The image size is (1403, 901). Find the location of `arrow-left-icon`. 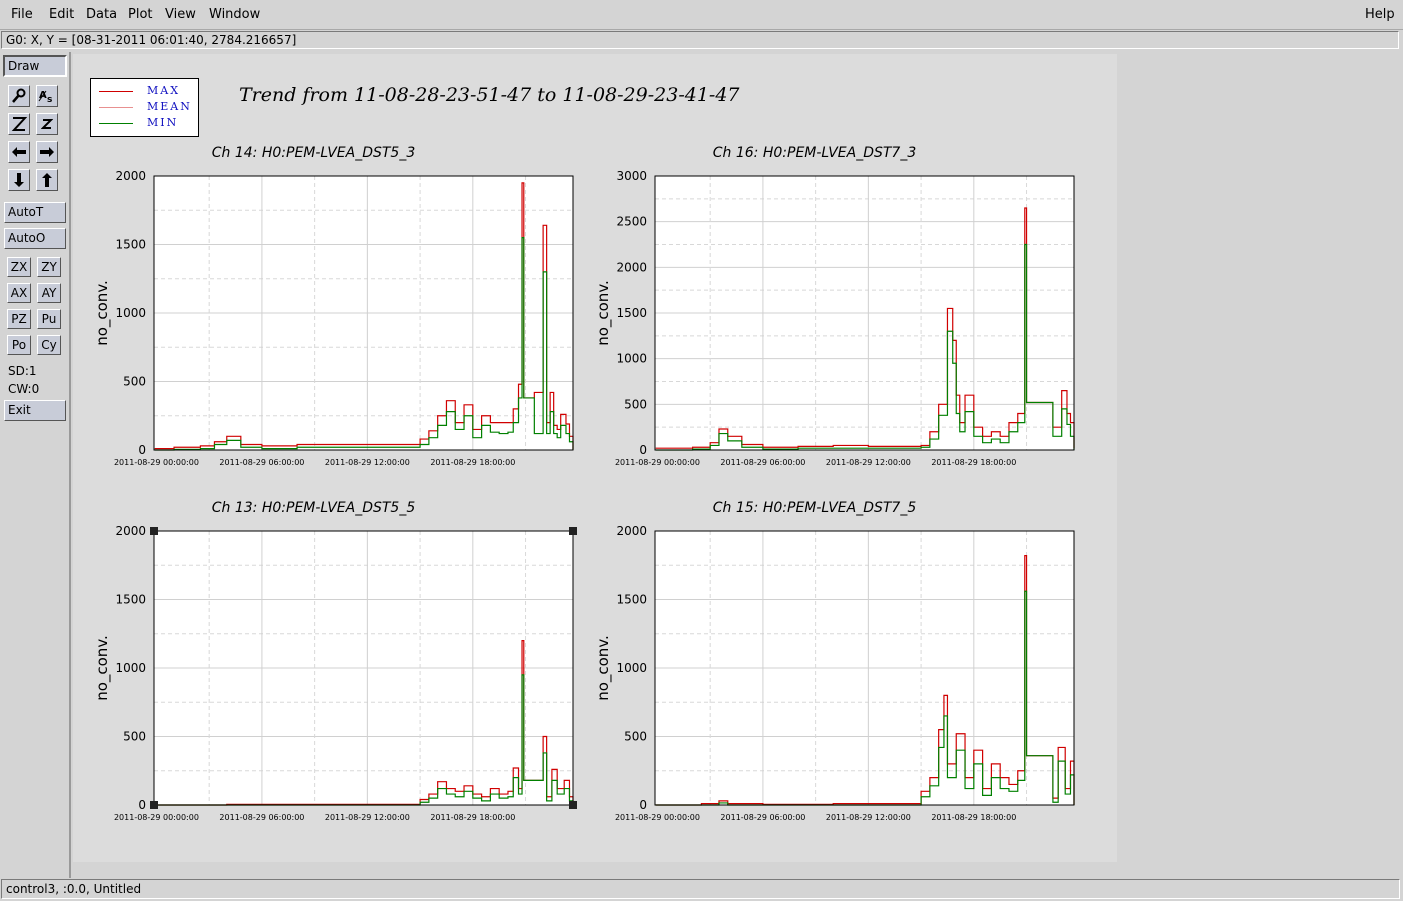

arrow-left-icon is located at coordinates (19, 152).